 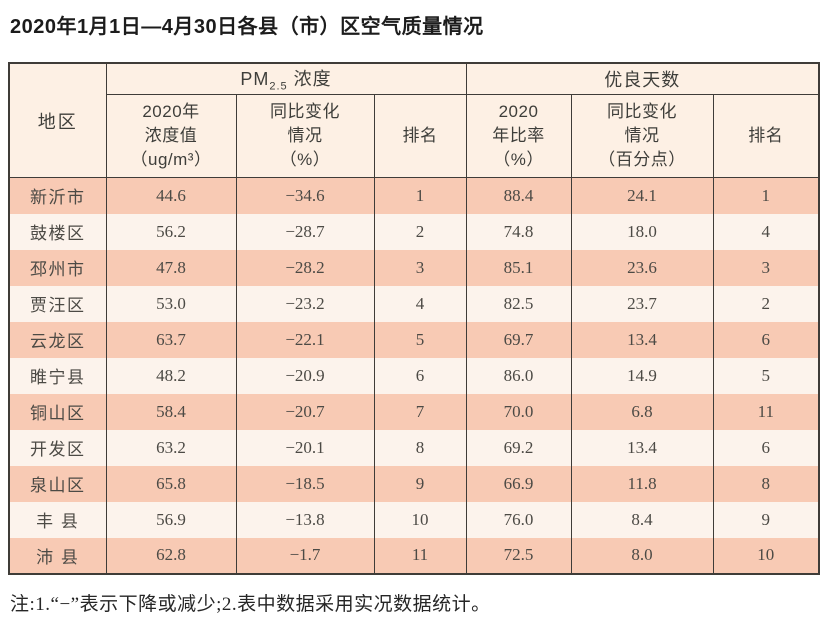 I want to click on table-row: 贾汪区 53.0 −23.2 4 82.5 23.7 2, so click(x=414, y=303).